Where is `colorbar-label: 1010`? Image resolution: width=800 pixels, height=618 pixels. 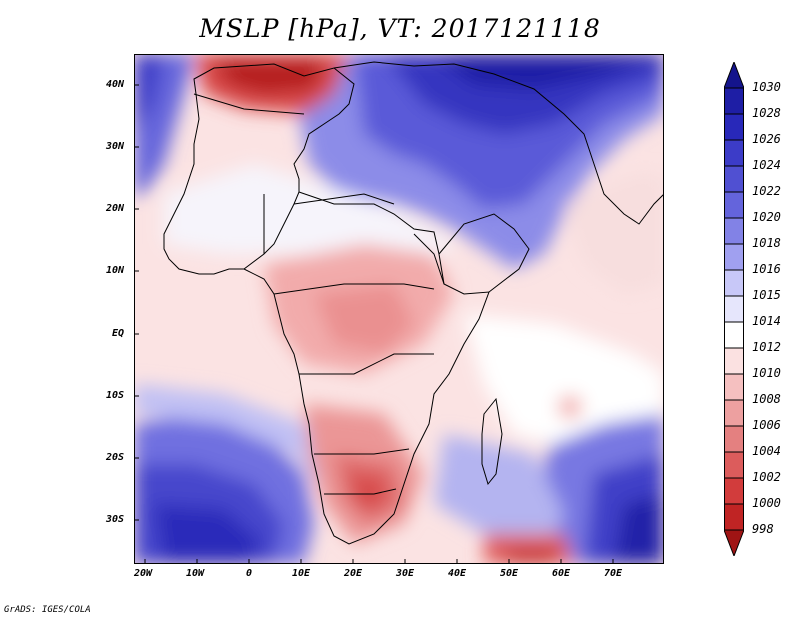
colorbar-label: 1010 is located at coordinates (766, 373).